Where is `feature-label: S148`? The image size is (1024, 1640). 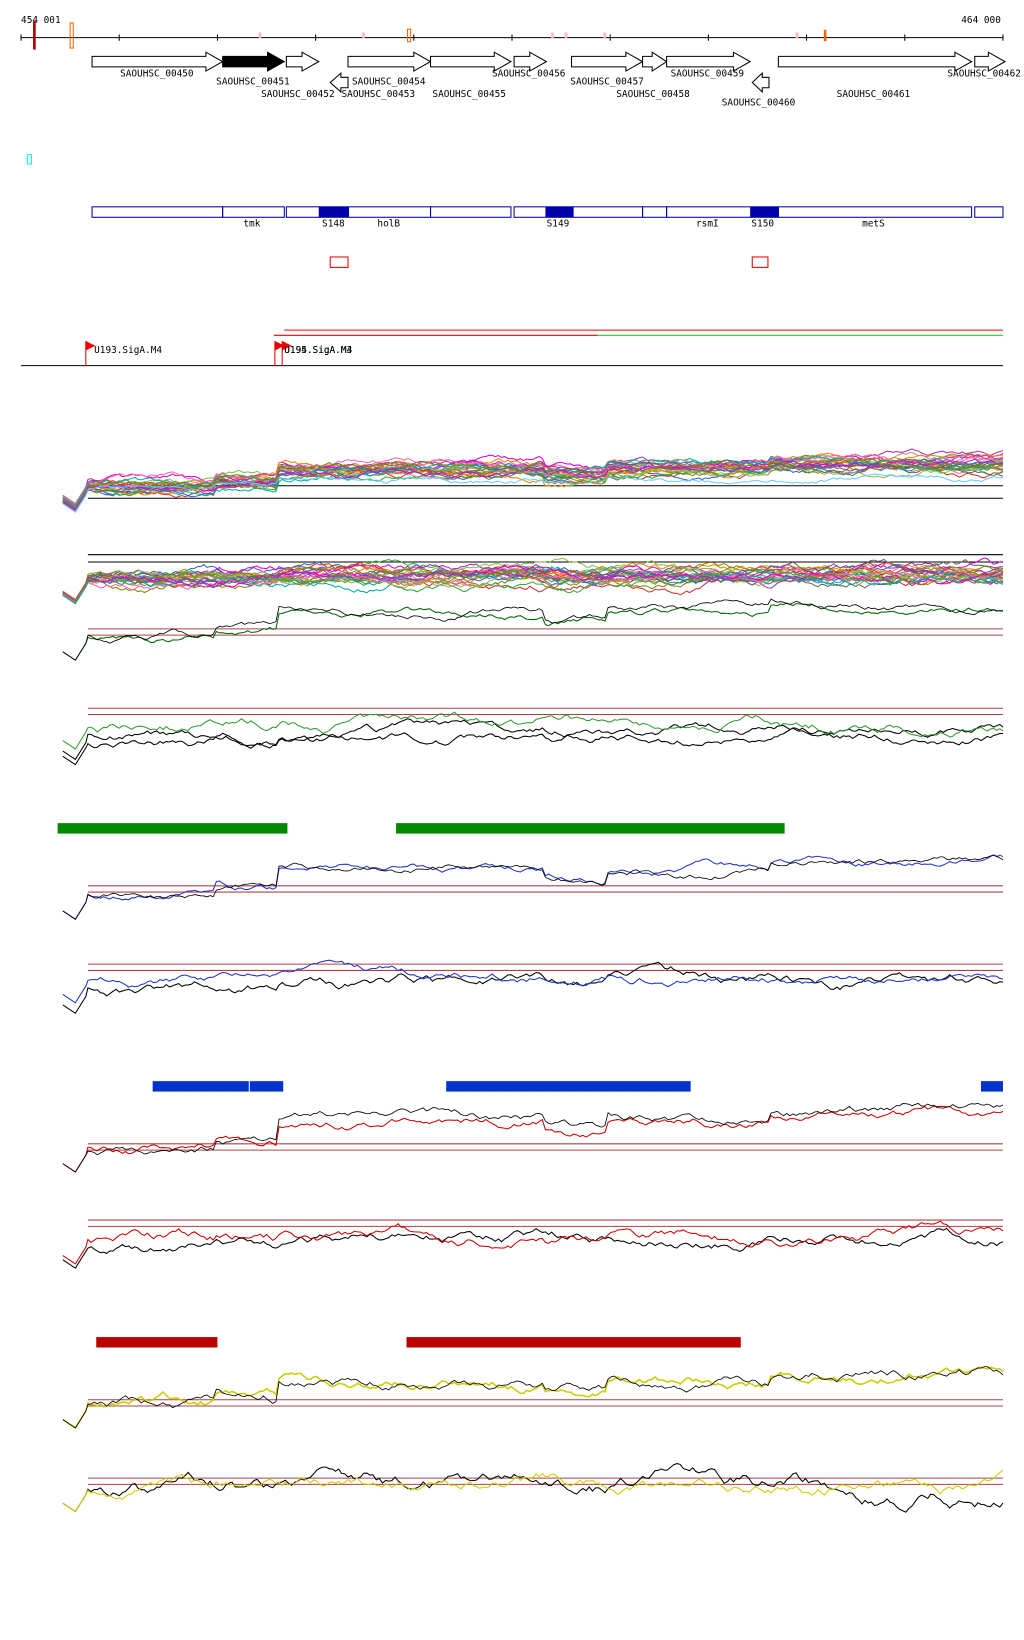 feature-label: S148 is located at coordinates (333, 224).